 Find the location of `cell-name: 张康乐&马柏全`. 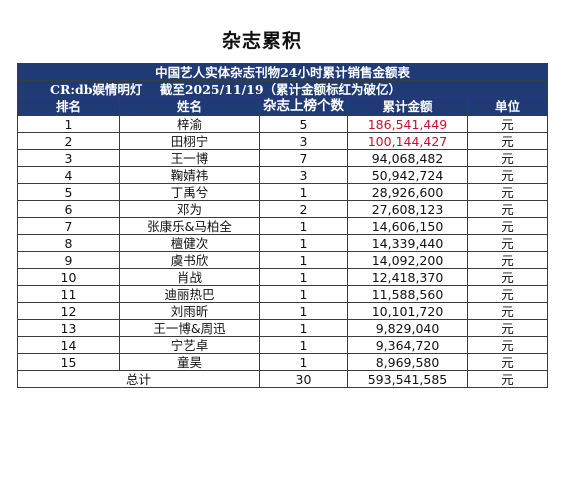

cell-name: 张康乐&马柏全 is located at coordinates (189, 226).